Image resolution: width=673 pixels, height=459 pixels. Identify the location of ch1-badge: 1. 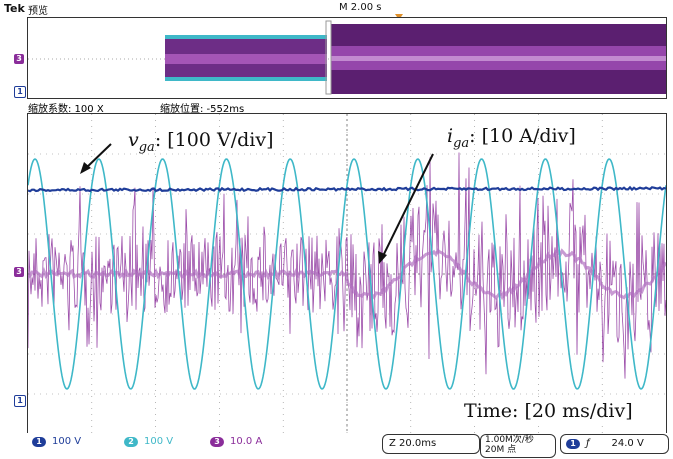
(39, 442).